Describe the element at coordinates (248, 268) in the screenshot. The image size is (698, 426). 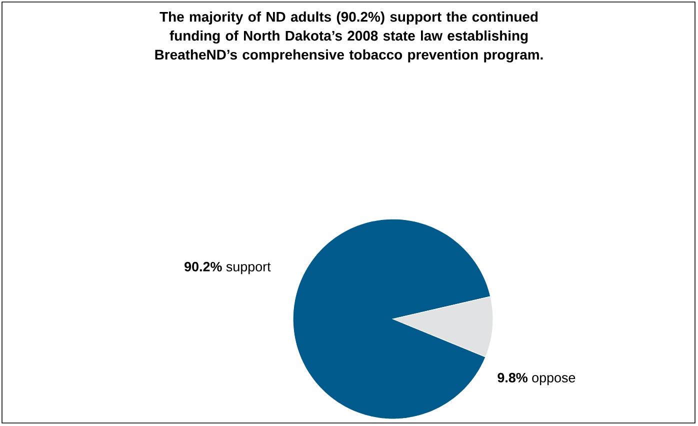
I see `slice-label: support` at that location.